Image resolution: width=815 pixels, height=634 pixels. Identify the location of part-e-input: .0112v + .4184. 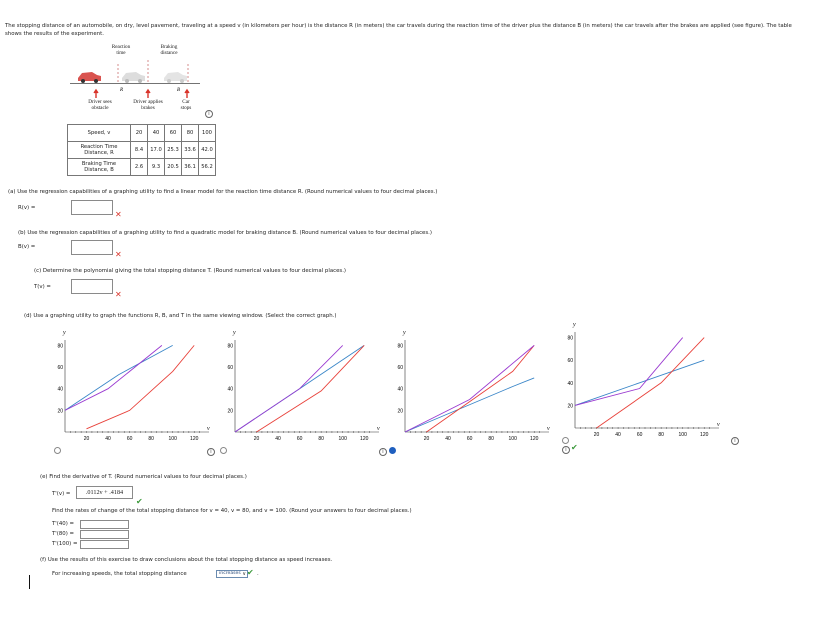
(104, 492).